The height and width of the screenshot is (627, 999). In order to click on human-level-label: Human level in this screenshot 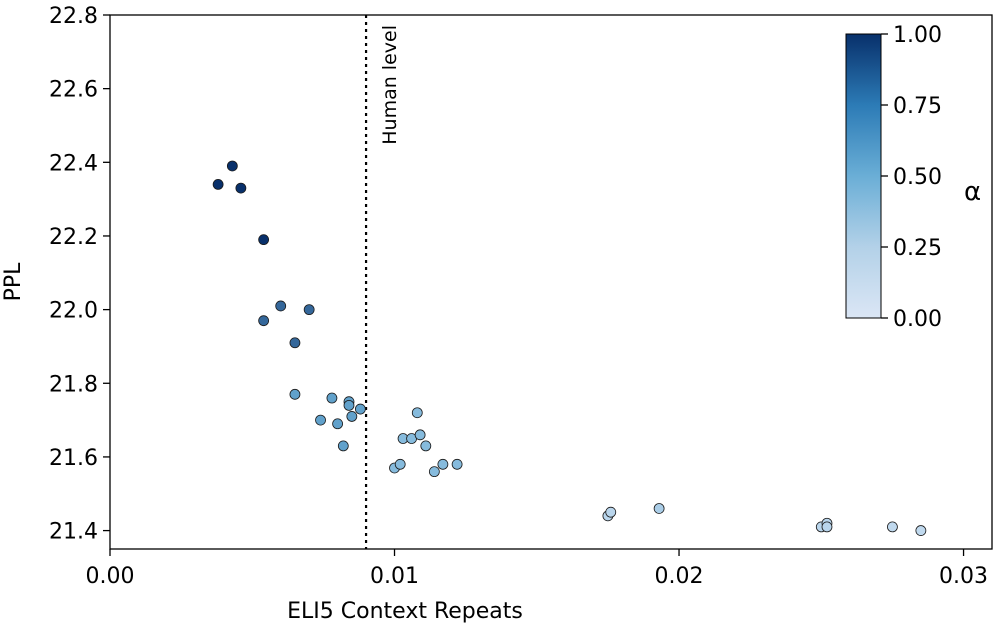, I will do `click(390, 85)`.